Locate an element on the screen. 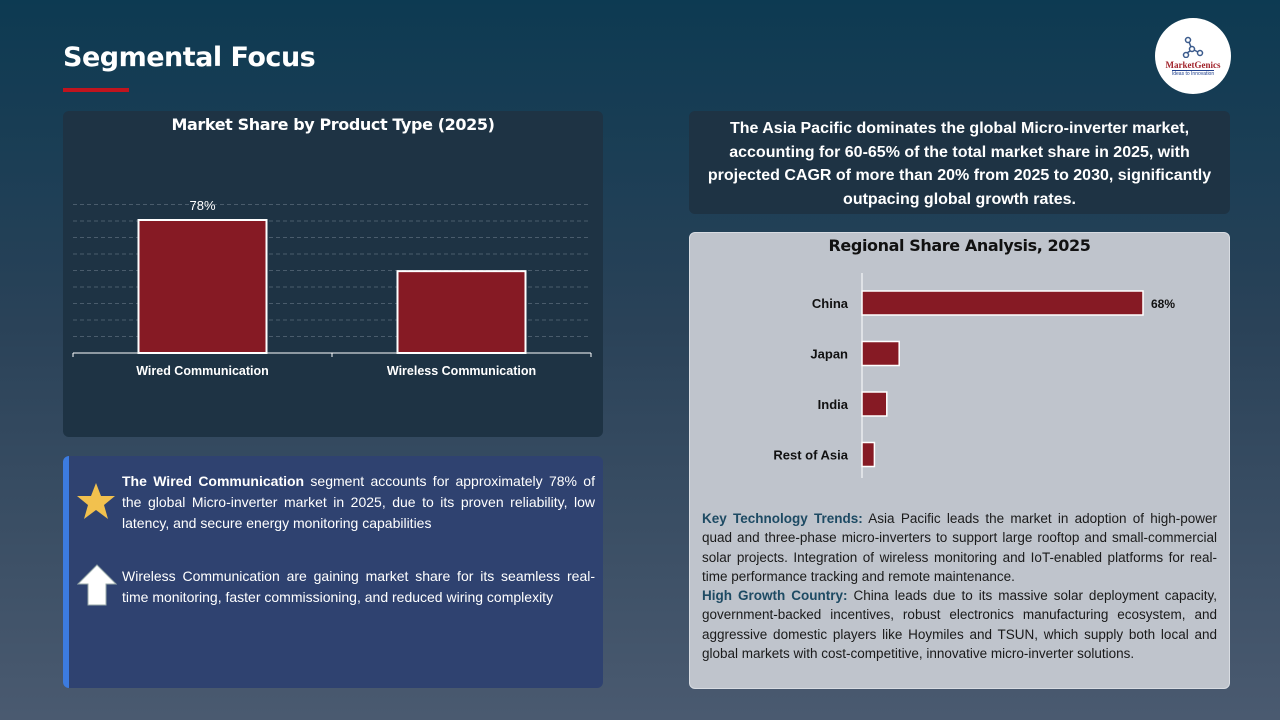 The width and height of the screenshot is (1280, 720). network-icon is located at coordinates (1193, 47).